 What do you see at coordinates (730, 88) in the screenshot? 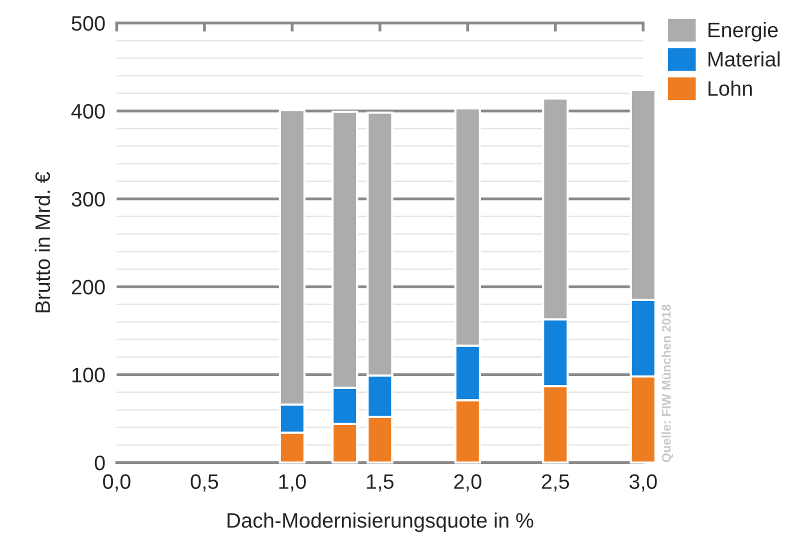
I see `legend-label: Lohn` at bounding box center [730, 88].